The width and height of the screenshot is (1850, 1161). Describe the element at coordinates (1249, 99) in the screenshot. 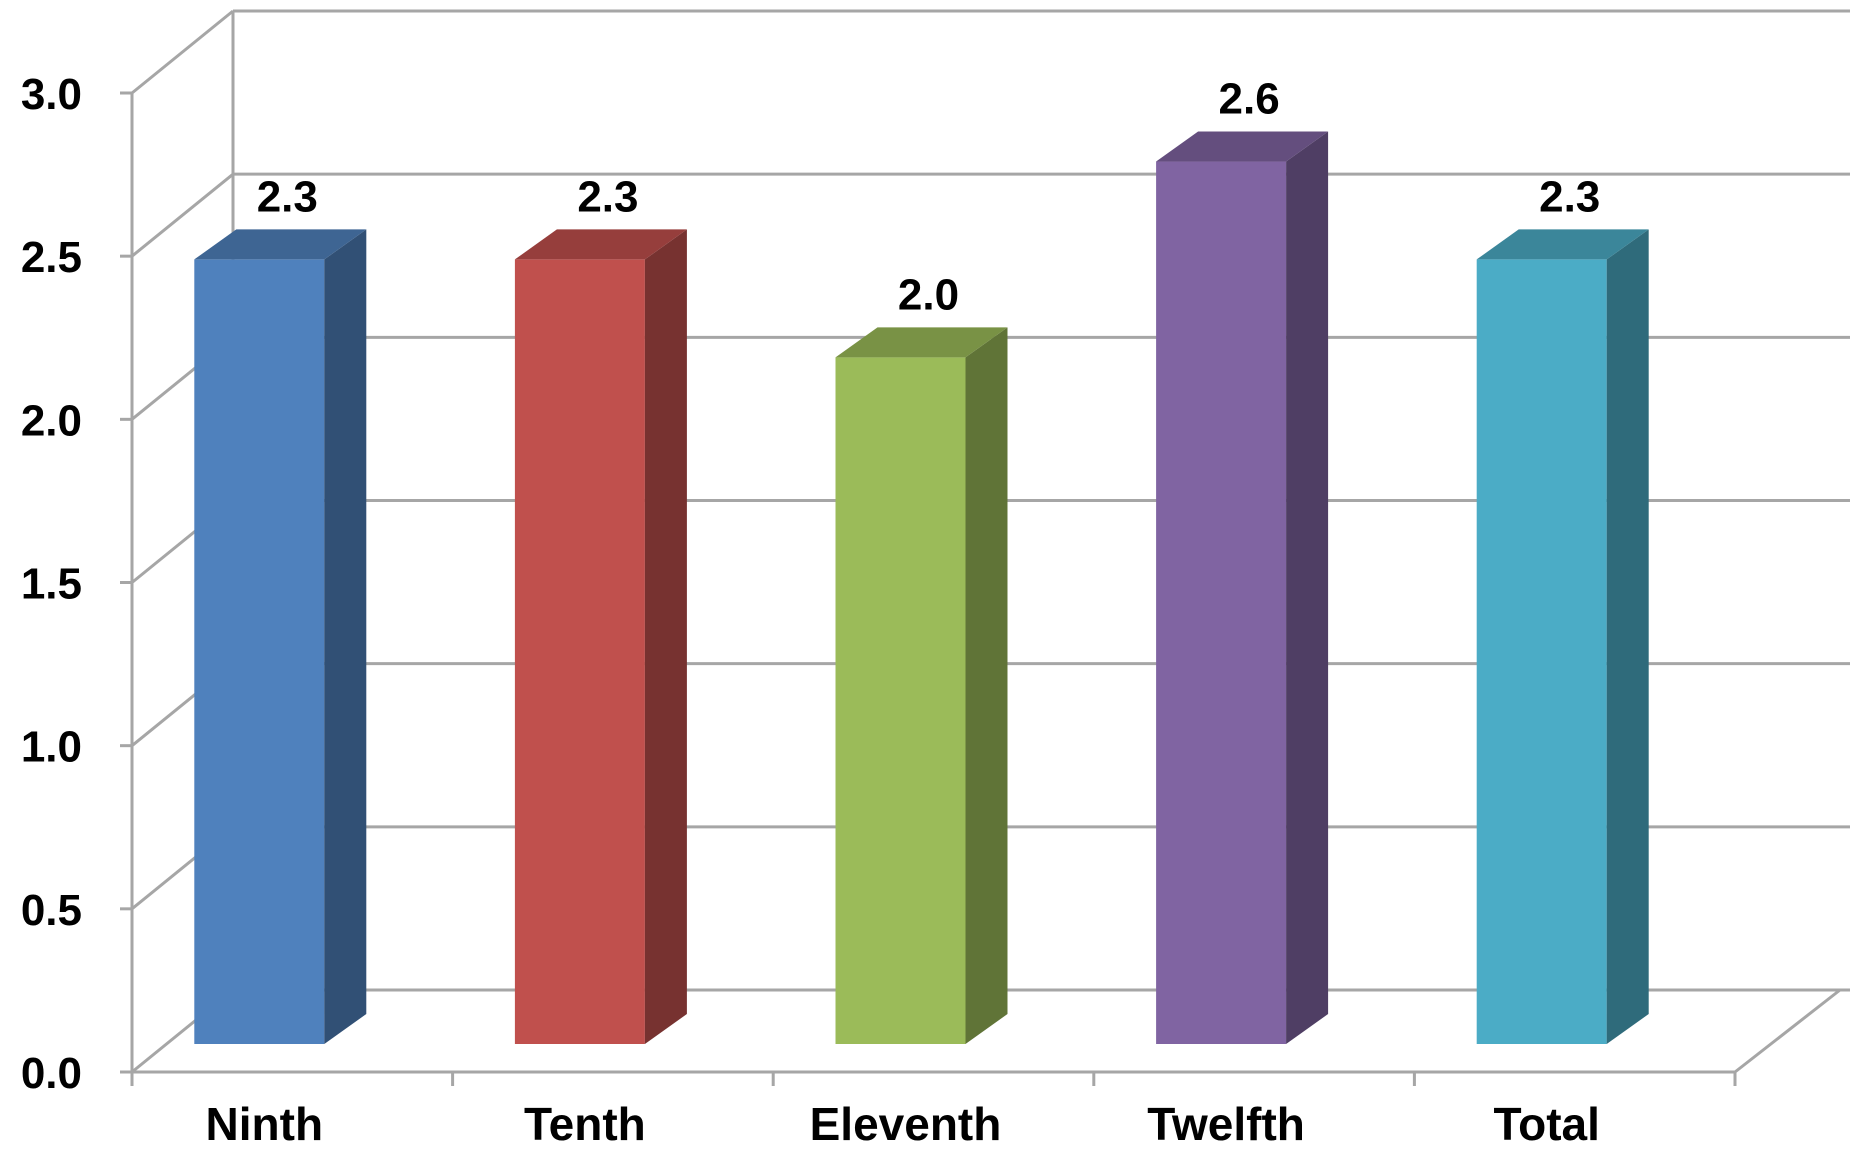

I see `data-label: 2.6` at that location.